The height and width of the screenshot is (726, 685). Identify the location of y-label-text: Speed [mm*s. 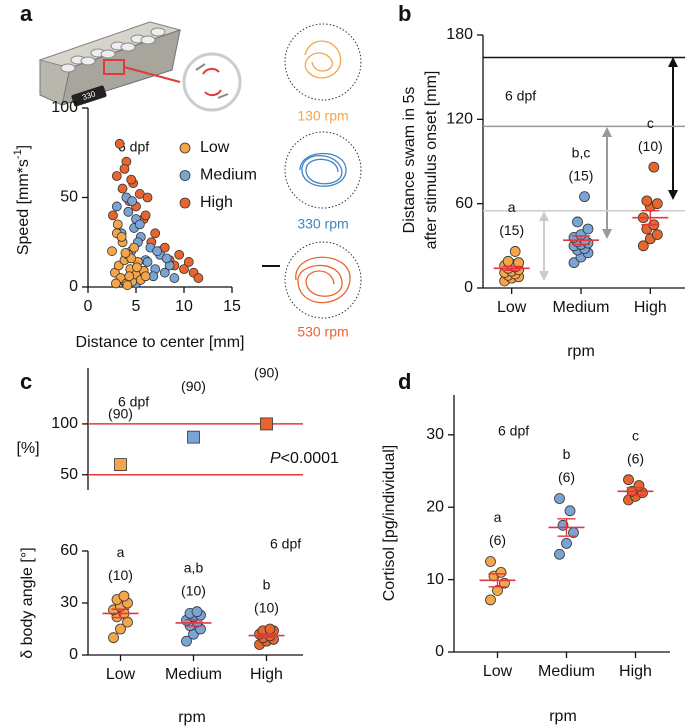
(23, 207).